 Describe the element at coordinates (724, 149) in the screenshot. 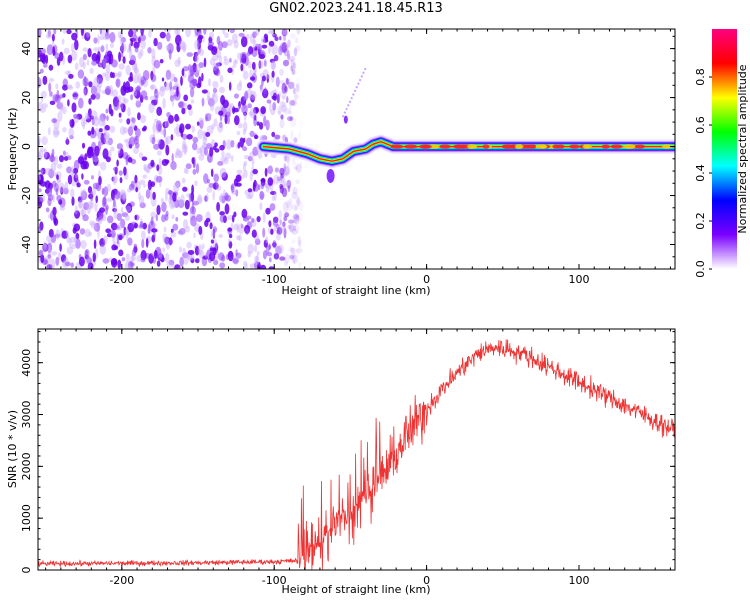

I see `colorbar-gradient` at that location.